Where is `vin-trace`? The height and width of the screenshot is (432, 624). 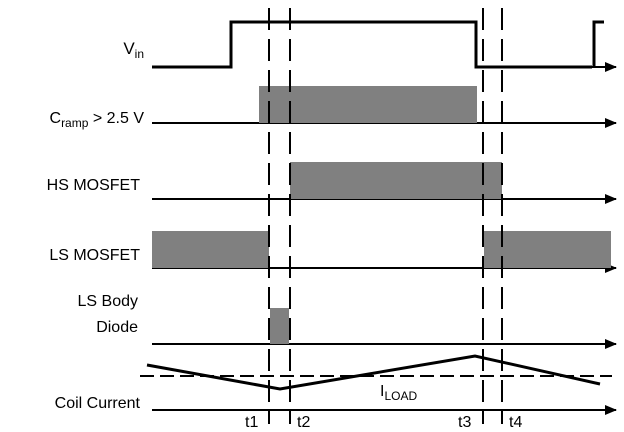 vin-trace is located at coordinates (378, 44).